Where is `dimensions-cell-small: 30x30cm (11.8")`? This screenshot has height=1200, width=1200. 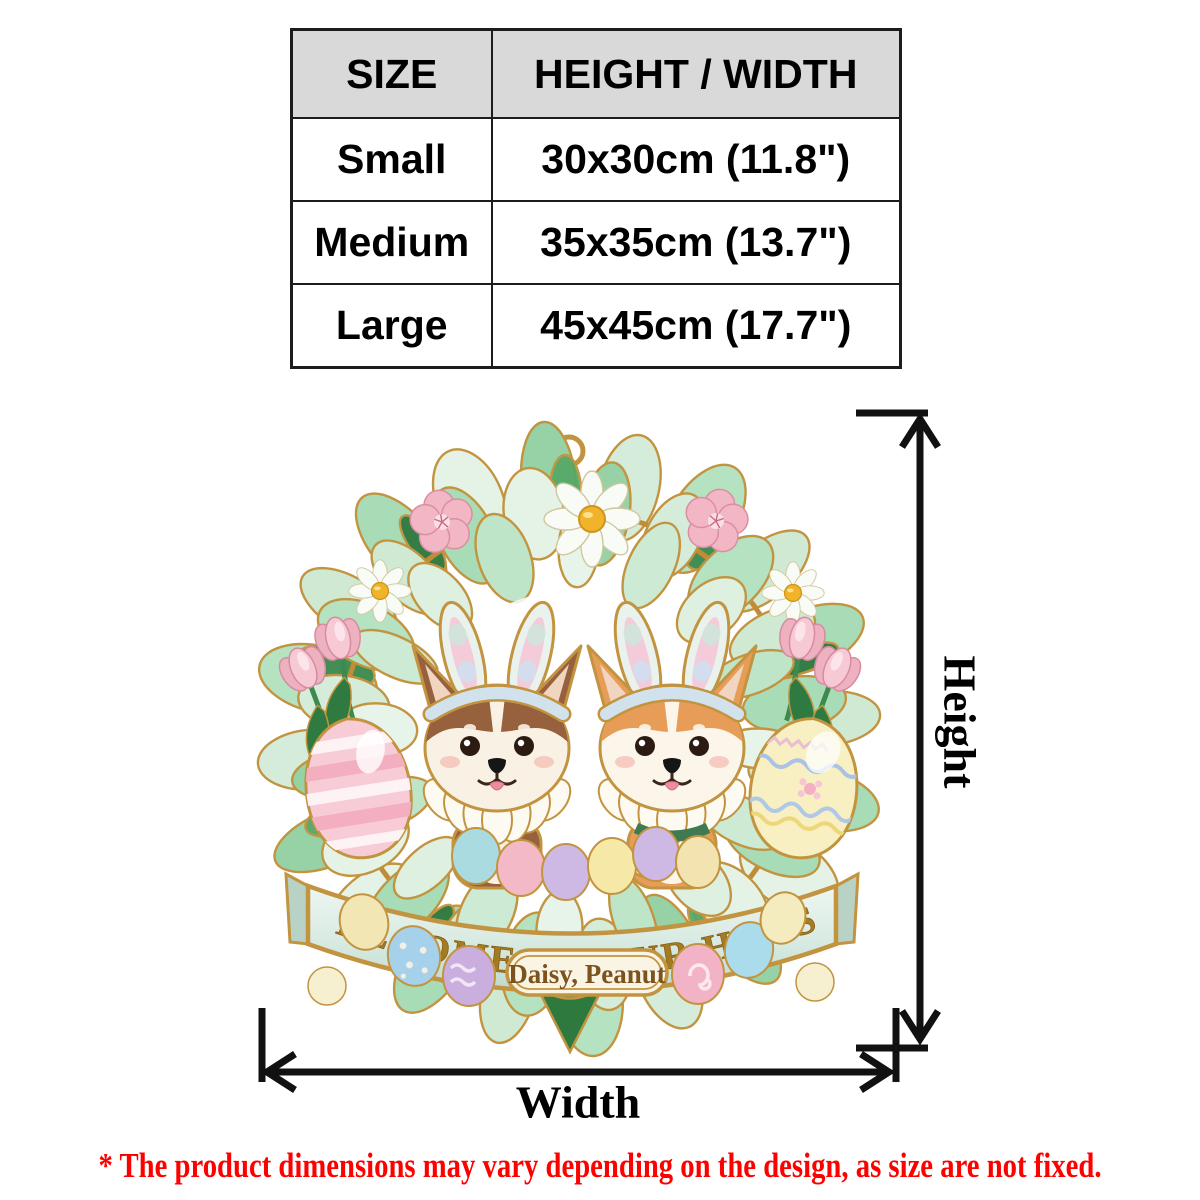 dimensions-cell-small: 30x30cm (11.8") is located at coordinates (696, 159).